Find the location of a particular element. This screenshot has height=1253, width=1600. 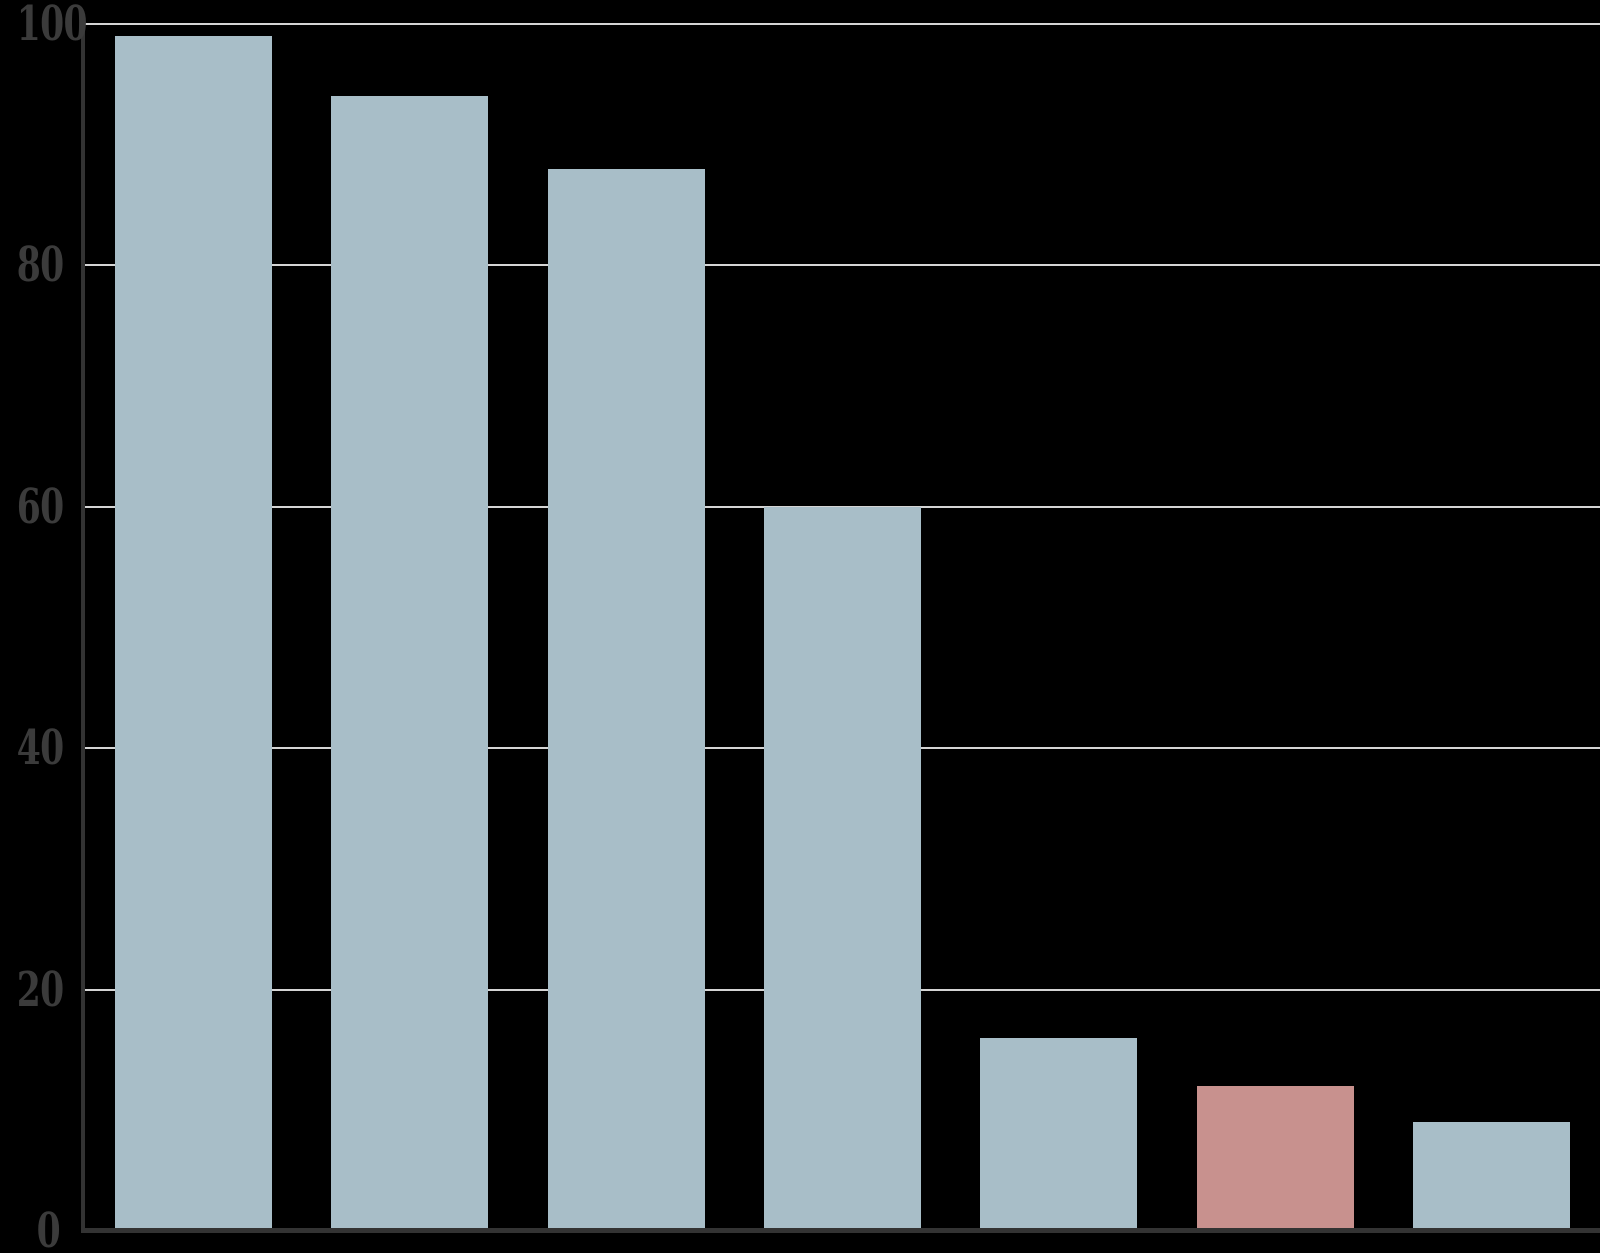

y-tick-label-0: 0 is located at coordinates (48, 1228).